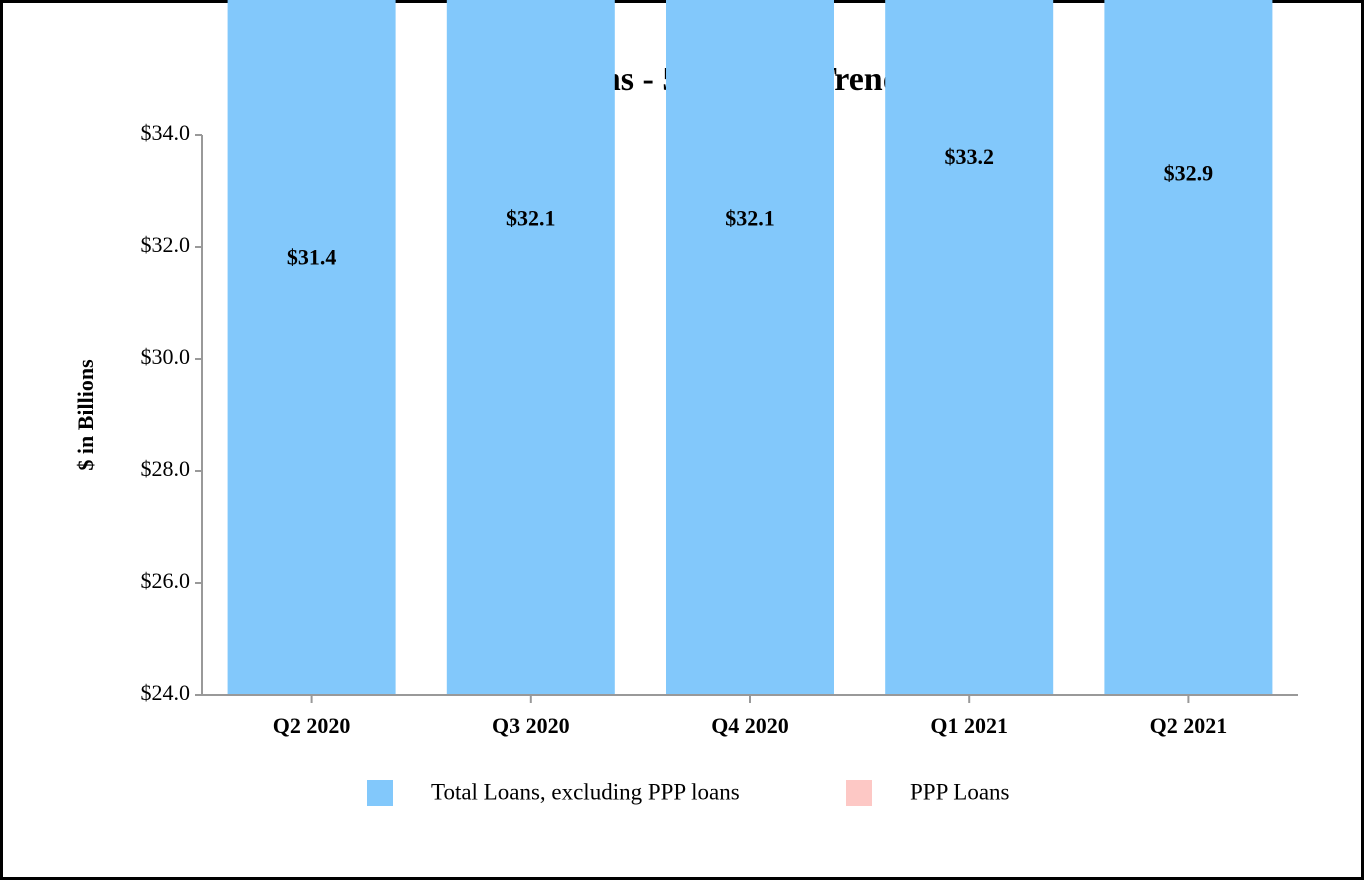  What do you see at coordinates (969, 156) in the screenshot?
I see `total-label: $33.2` at bounding box center [969, 156].